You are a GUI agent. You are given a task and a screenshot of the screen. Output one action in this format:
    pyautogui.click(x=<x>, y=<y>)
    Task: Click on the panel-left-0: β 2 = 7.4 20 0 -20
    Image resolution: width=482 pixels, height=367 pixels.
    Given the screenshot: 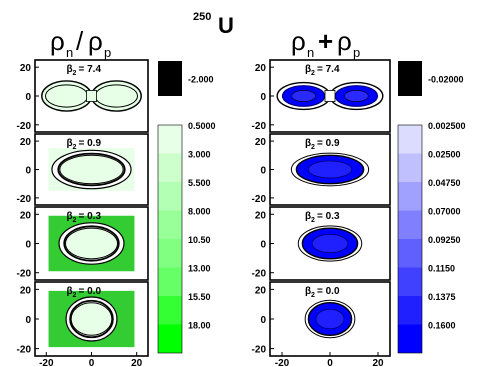 What is the action you would take?
    pyautogui.click(x=83, y=96)
    